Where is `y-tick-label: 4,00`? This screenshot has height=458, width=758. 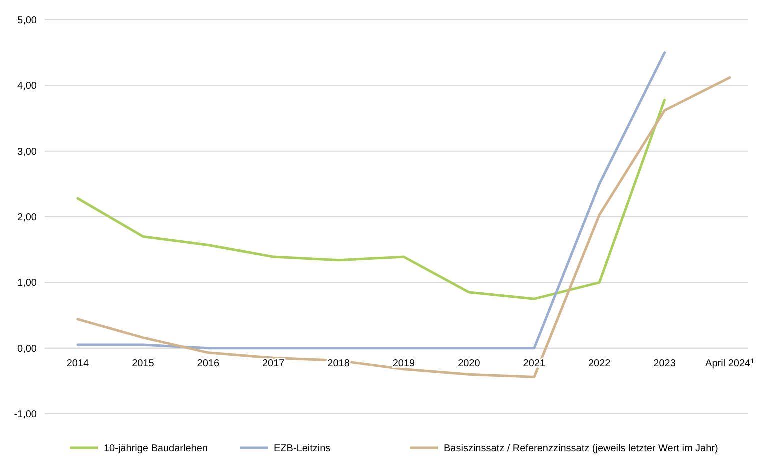
y-tick-label: 4,00 is located at coordinates (28, 86).